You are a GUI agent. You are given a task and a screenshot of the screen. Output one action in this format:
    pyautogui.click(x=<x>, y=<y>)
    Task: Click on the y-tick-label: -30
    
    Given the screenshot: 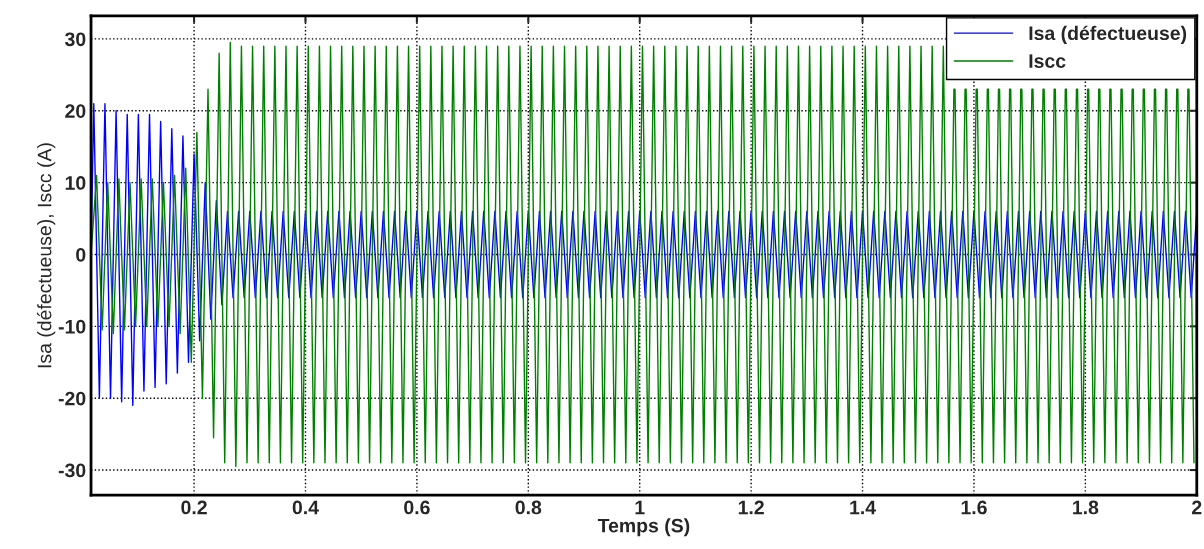 What is the action you would take?
    pyautogui.click(x=72, y=470)
    